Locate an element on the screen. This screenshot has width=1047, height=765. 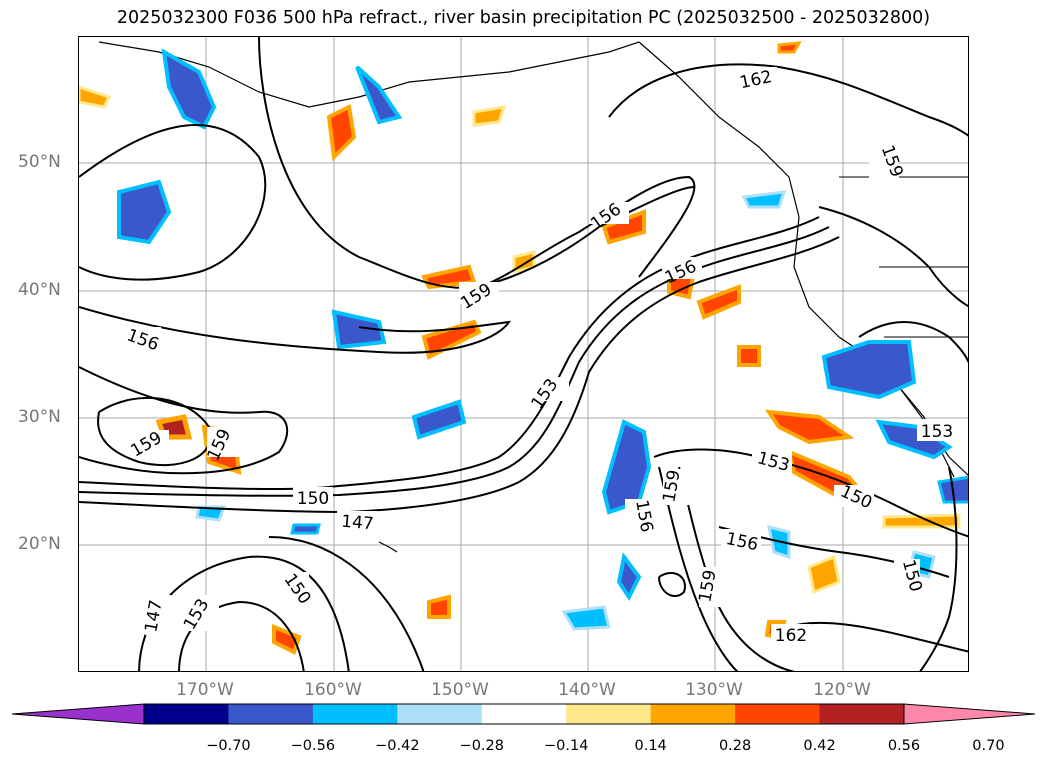
contour-label-150-a: 150 is located at coordinates (313, 499).